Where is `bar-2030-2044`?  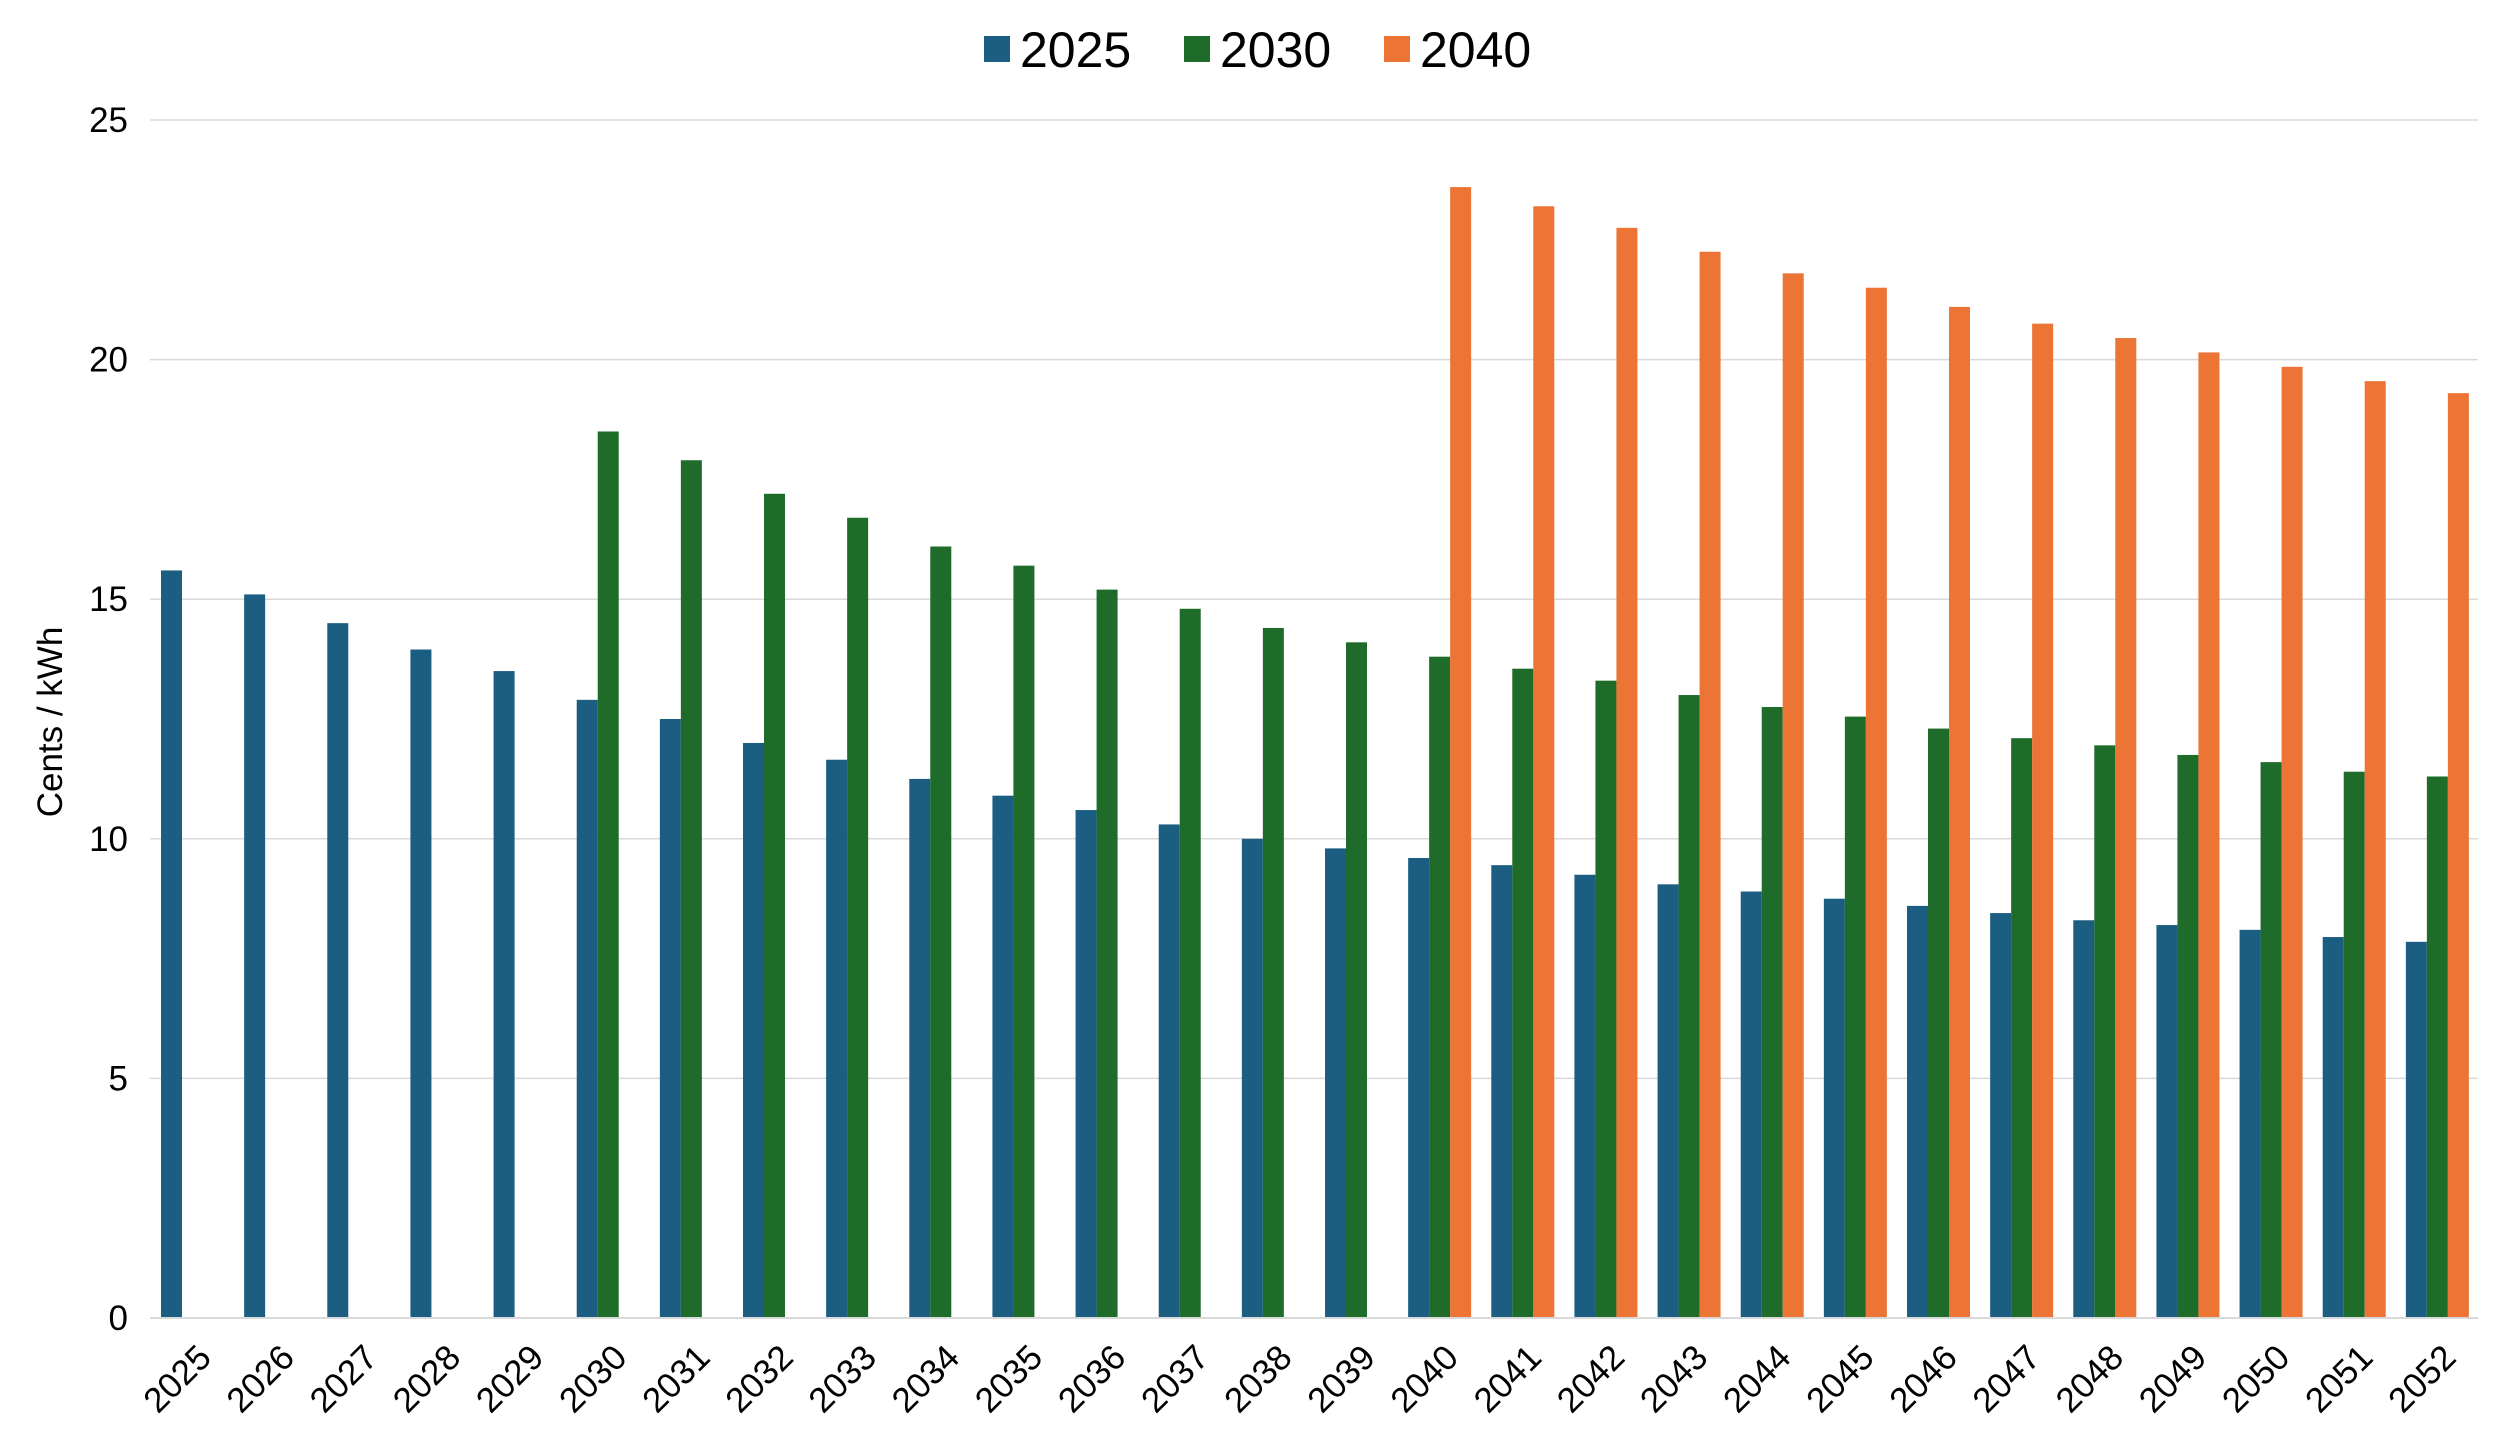 bar-2030-2044 is located at coordinates (1772, 1012).